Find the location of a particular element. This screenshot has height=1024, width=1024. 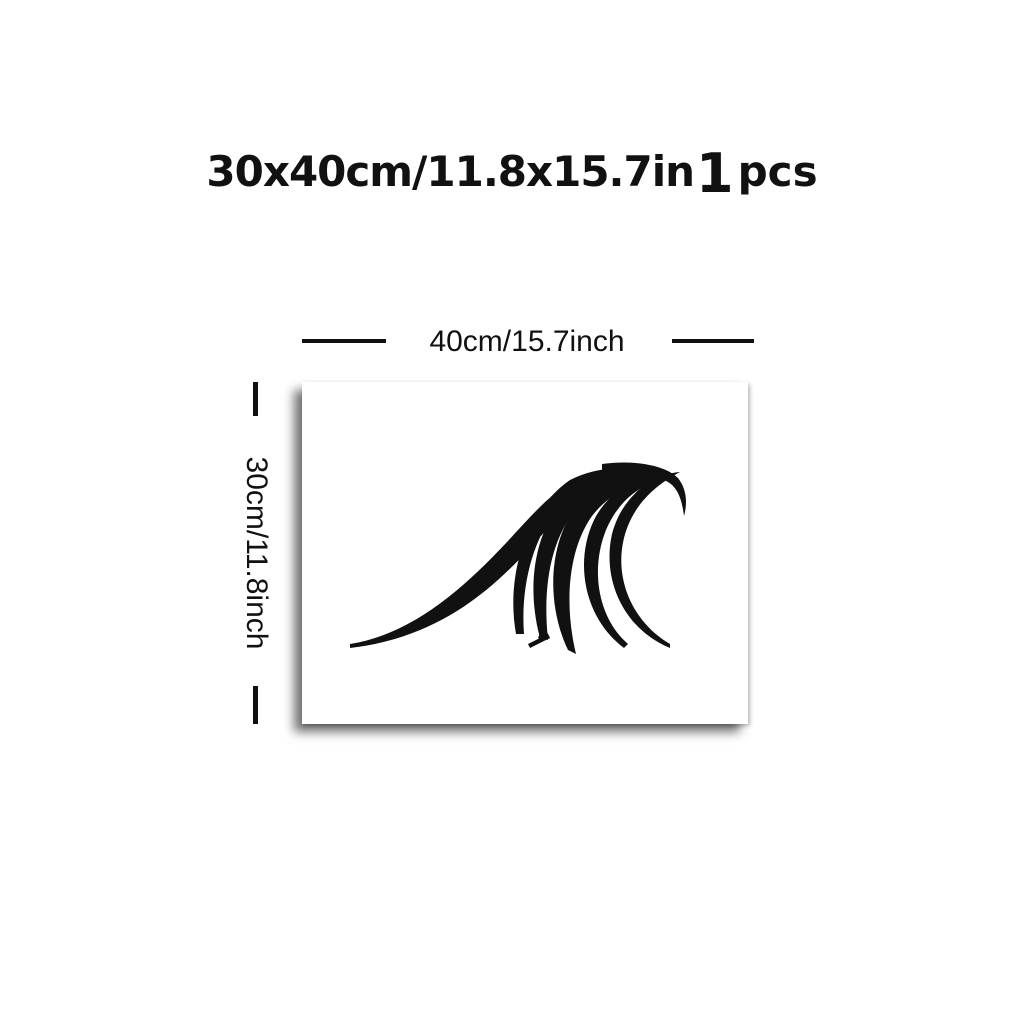

canvas-print is located at coordinates (525, 553).